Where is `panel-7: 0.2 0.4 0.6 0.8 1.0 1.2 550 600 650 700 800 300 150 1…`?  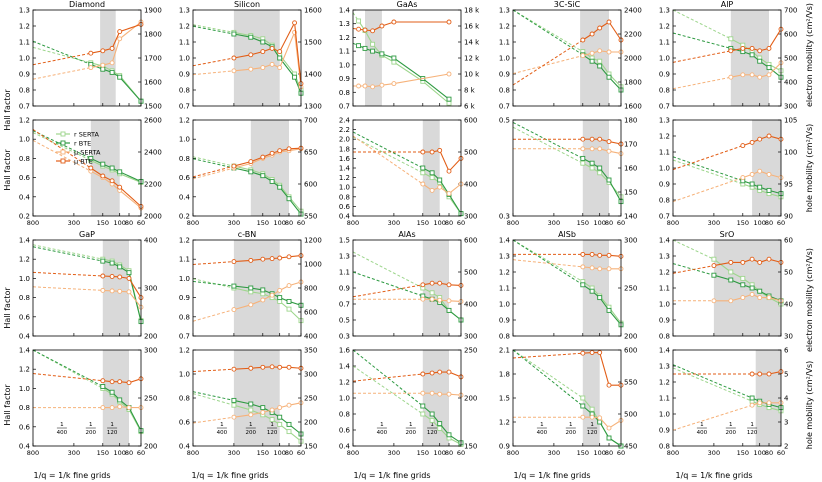
panel-7: 0.2 0.4 0.6 0.8 1.0 1.2 550 600 650 700 800 300 150 1… is located at coordinates (248, 172).